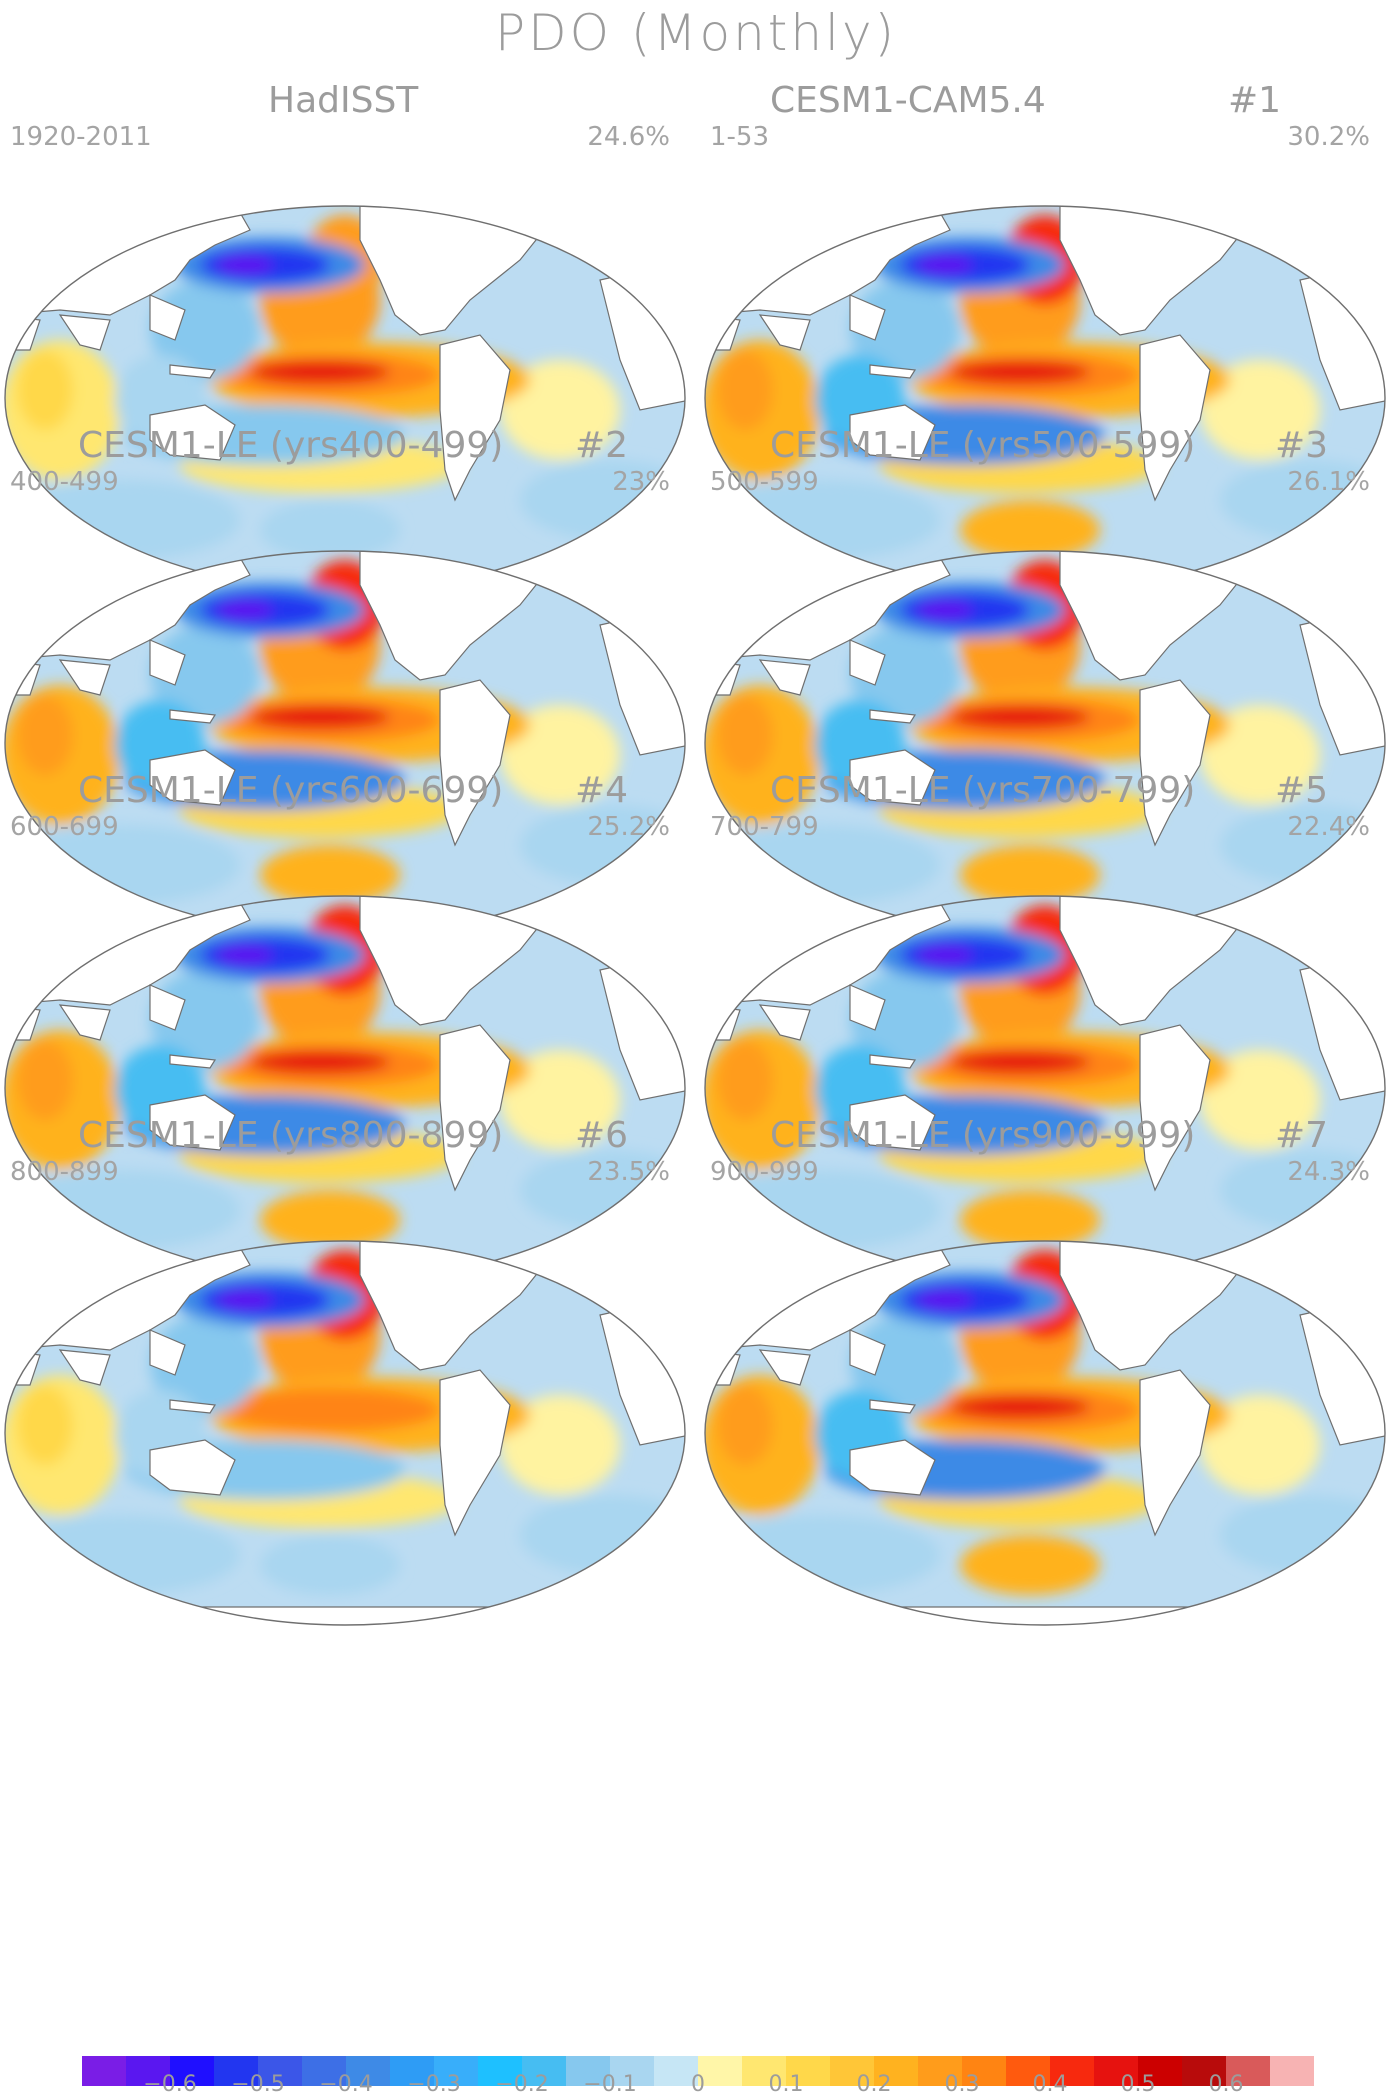 The image size is (1392, 2097). Describe the element at coordinates (1050, 2084) in the screenshot. I see `colorbar-tick-label: 0.4` at that location.